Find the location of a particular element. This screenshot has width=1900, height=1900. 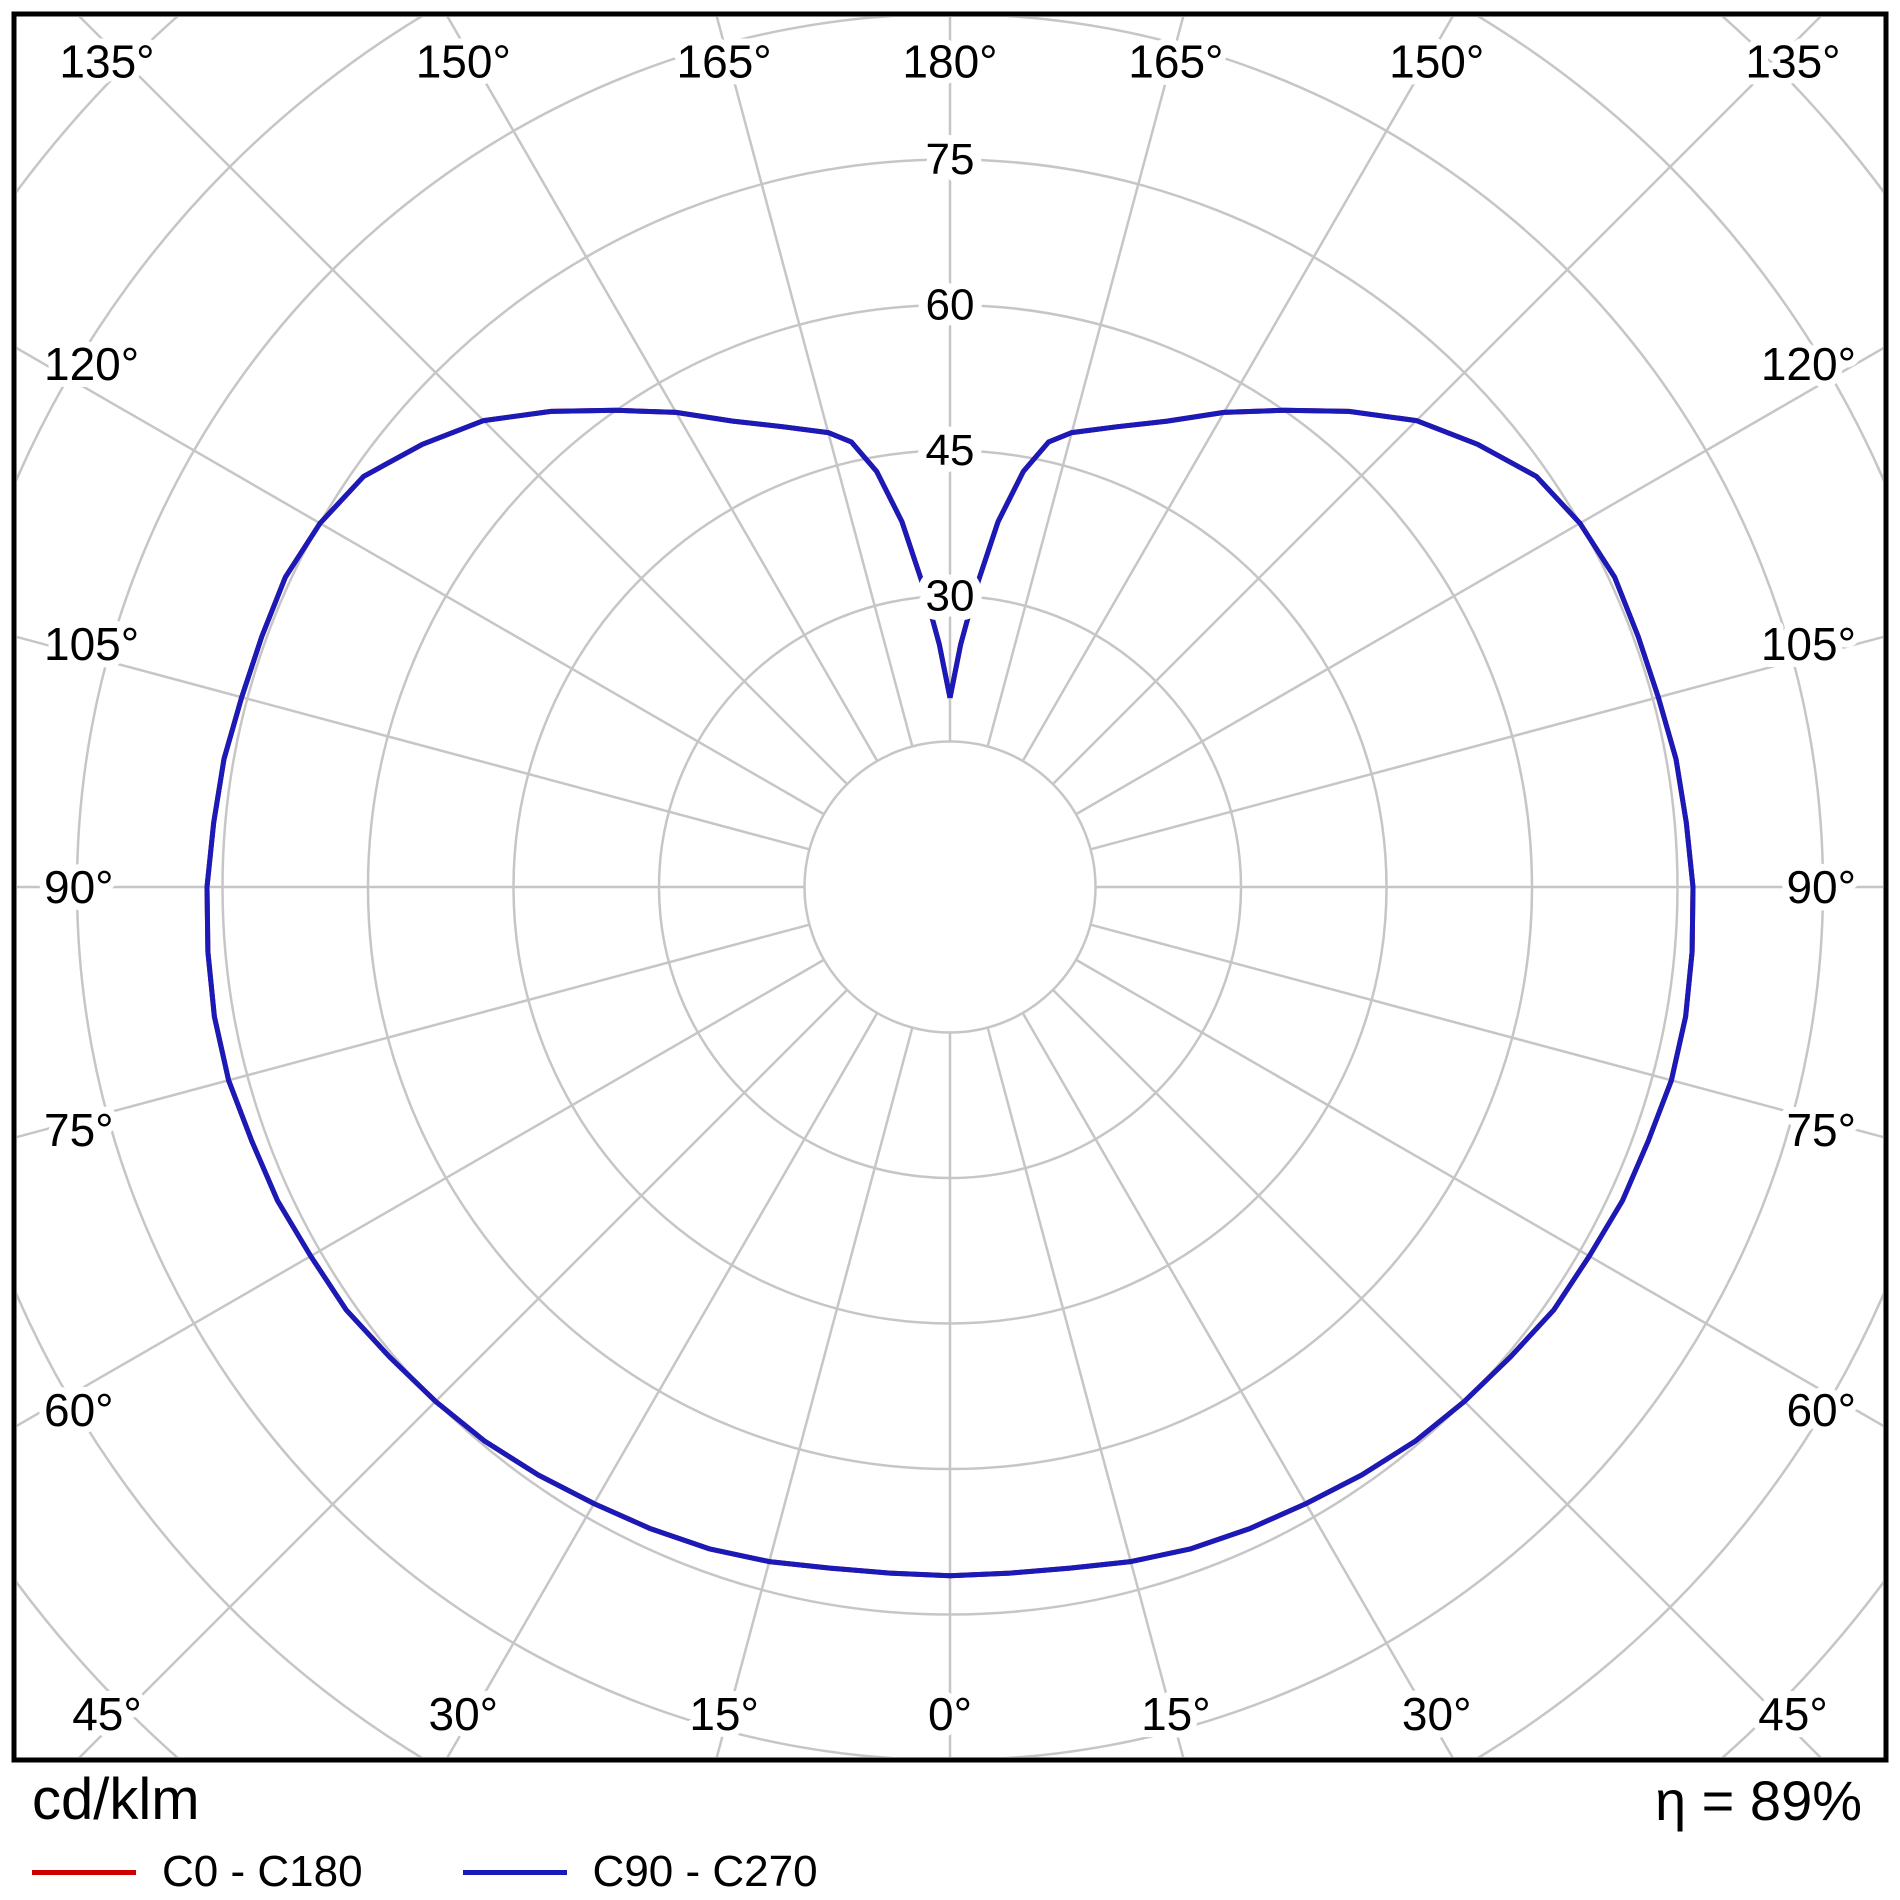

svg-text: 0° is located at coordinates (950, 1714).